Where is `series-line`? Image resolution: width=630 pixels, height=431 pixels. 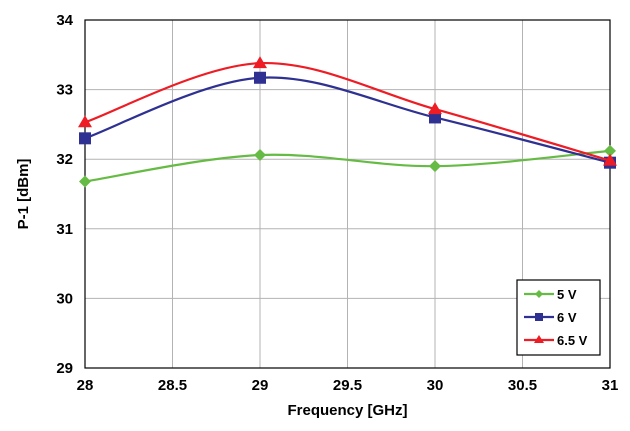 series-line is located at coordinates (347, 166).